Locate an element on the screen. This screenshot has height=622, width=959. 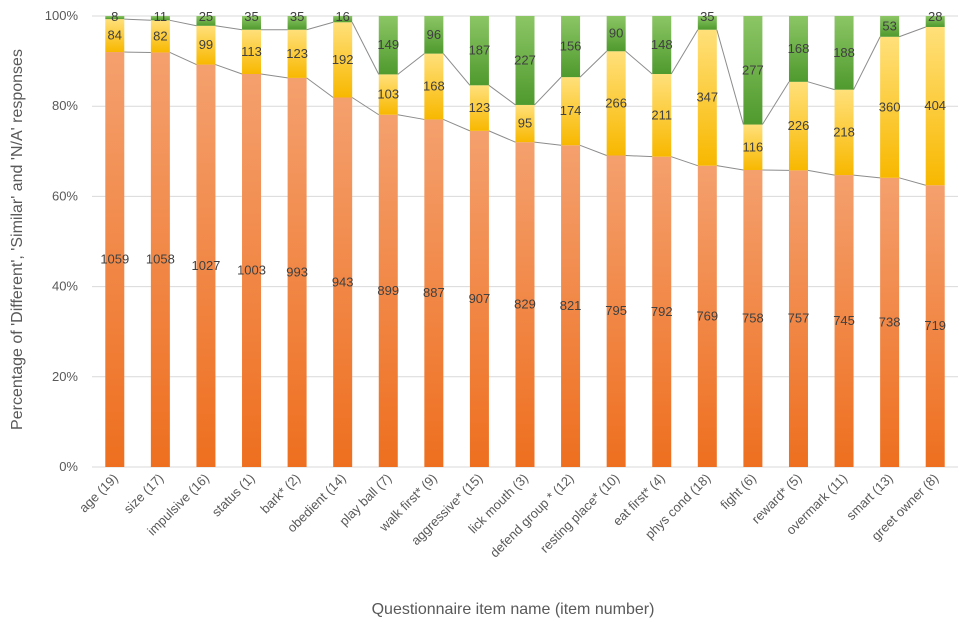
data-label: 821 is located at coordinates (571, 305).